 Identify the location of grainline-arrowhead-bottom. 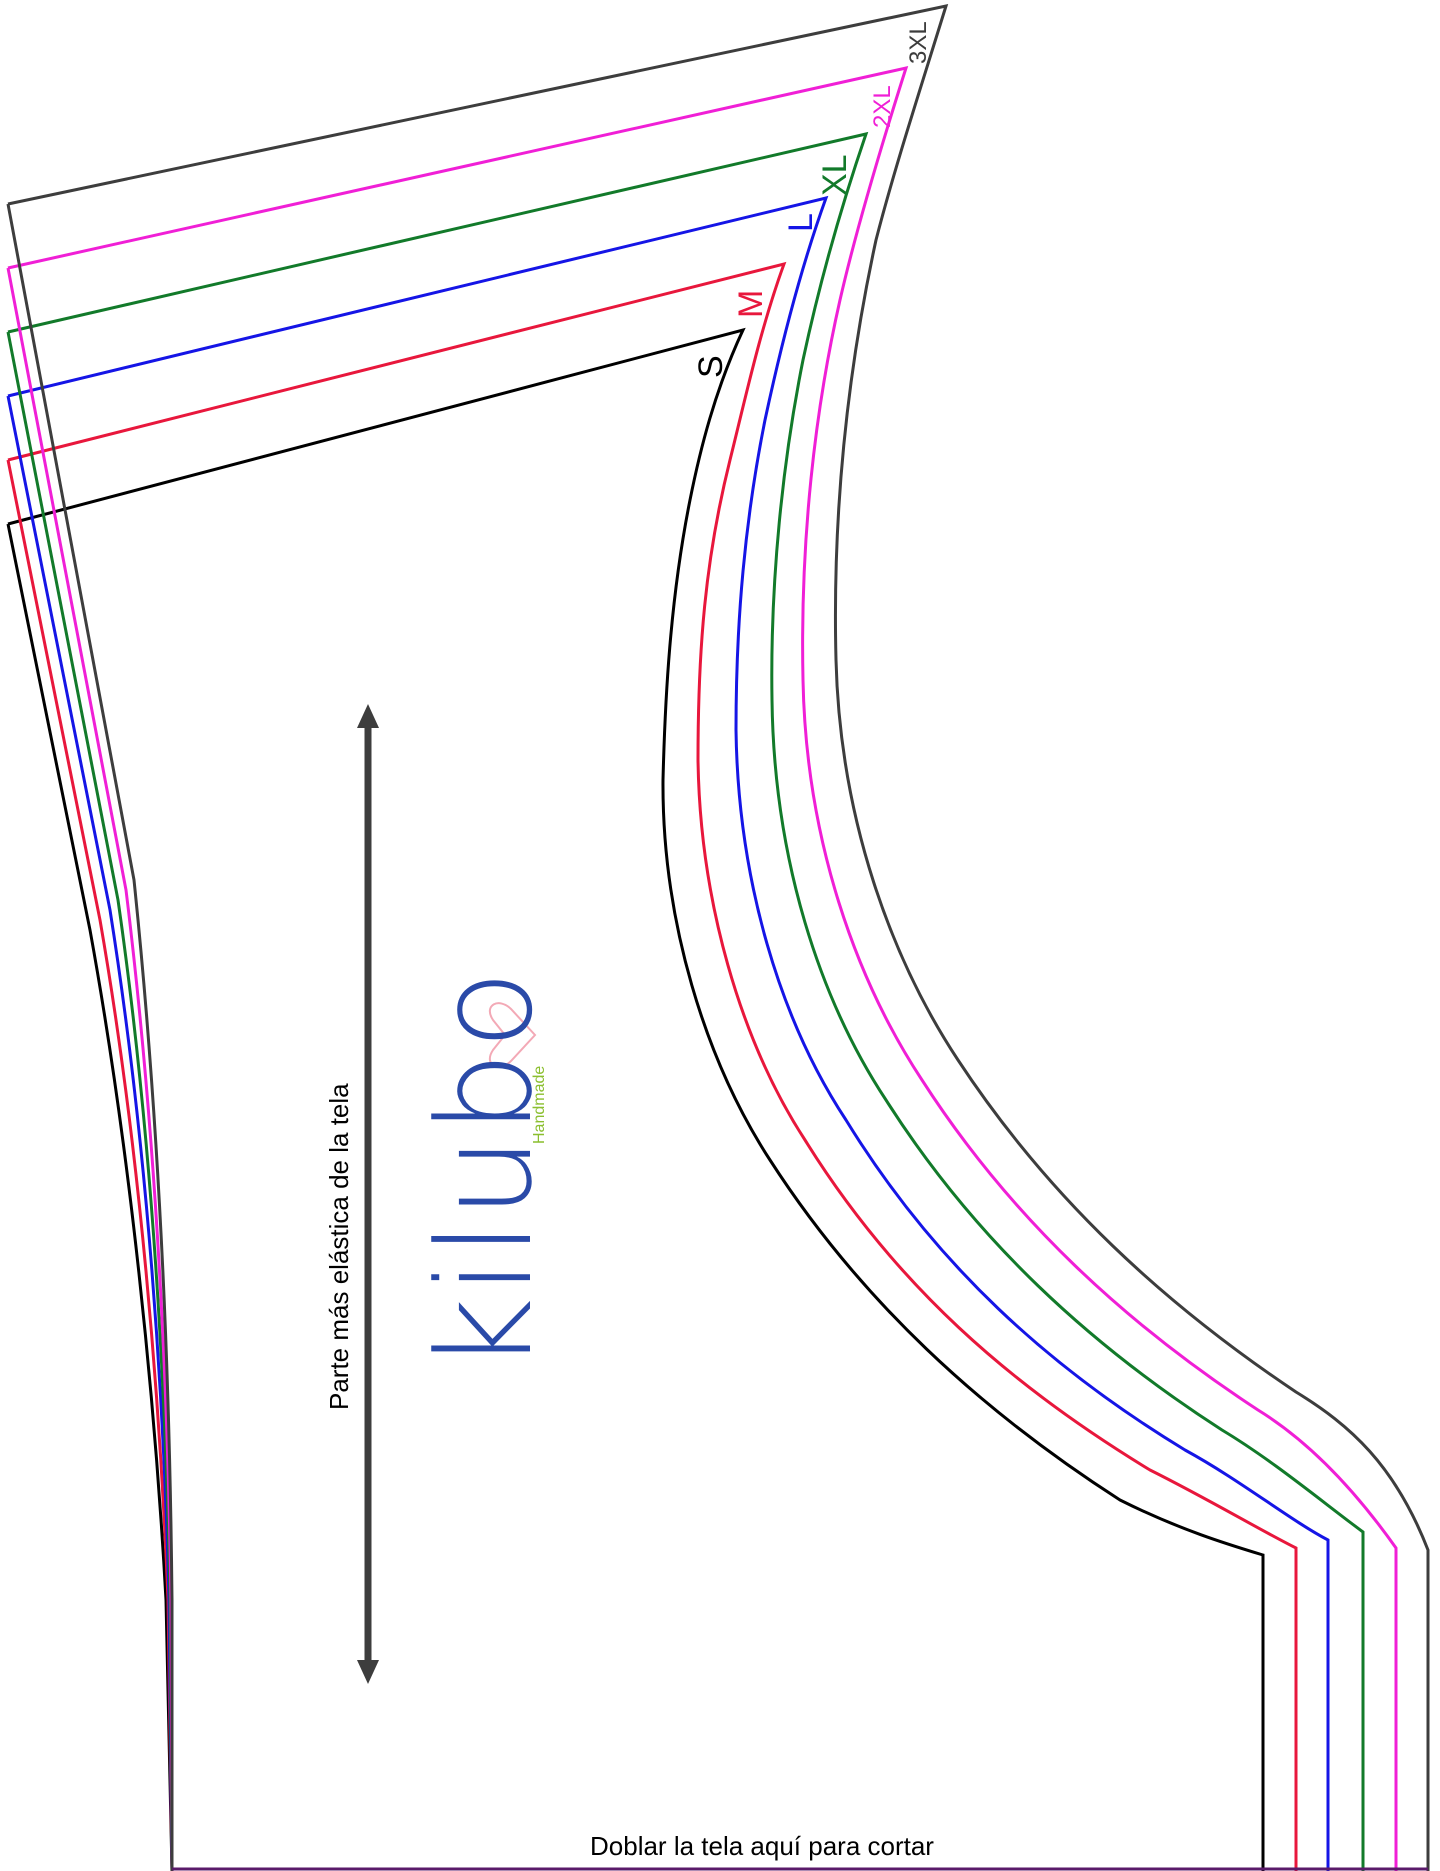
(368, 1672).